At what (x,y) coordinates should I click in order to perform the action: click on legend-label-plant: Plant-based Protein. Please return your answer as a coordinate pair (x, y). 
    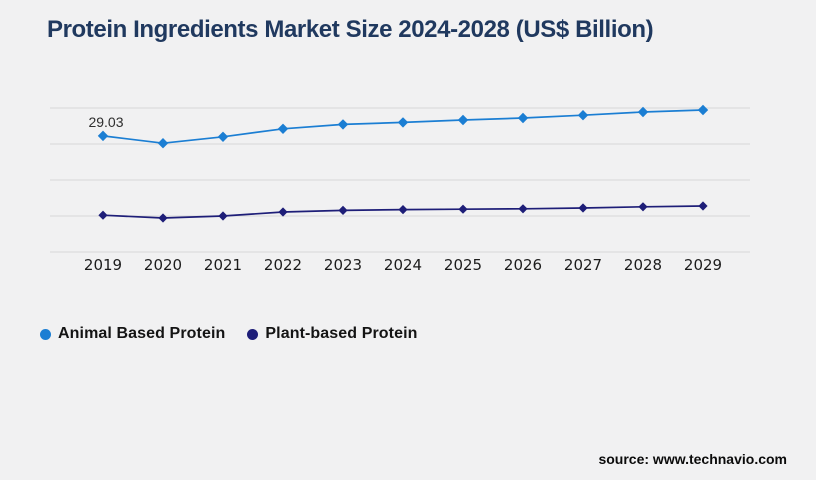
    Looking at the image, I should click on (341, 333).